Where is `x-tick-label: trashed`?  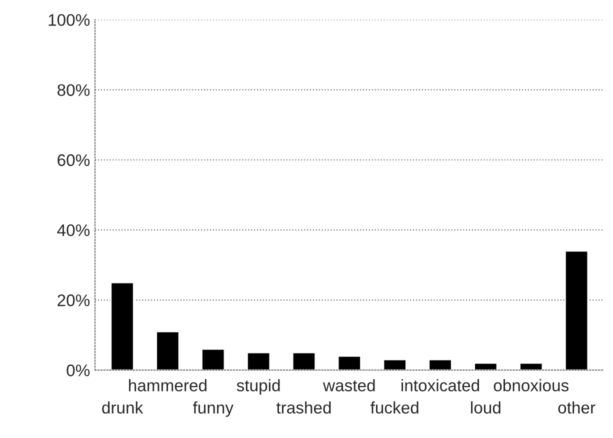
x-tick-label: trashed is located at coordinates (303, 407).